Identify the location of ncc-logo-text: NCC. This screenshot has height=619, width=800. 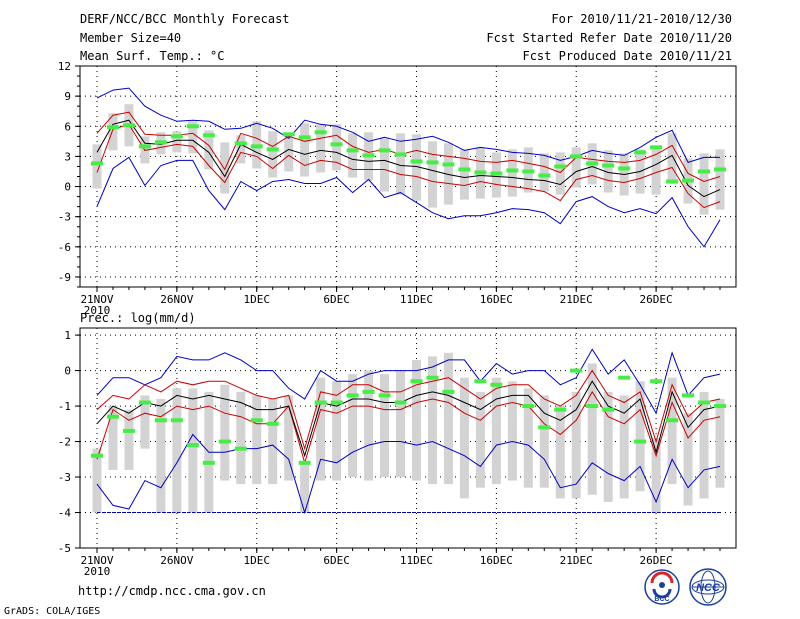
(708, 588).